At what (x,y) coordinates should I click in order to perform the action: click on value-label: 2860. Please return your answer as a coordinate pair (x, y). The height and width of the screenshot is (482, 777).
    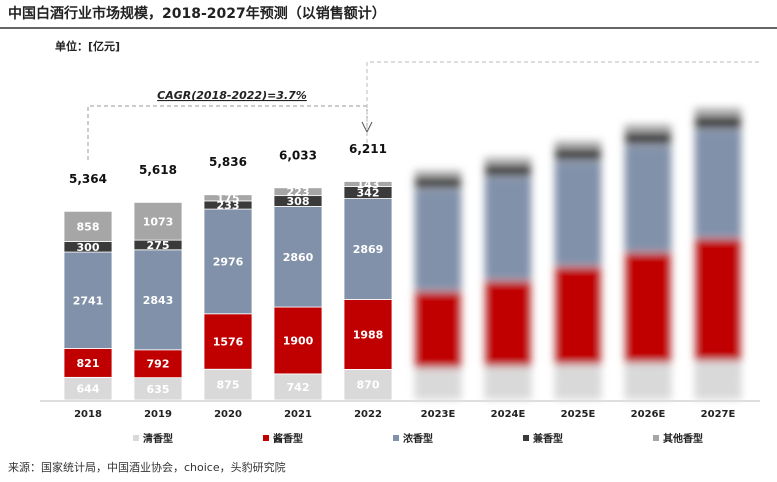
    Looking at the image, I should click on (298, 257).